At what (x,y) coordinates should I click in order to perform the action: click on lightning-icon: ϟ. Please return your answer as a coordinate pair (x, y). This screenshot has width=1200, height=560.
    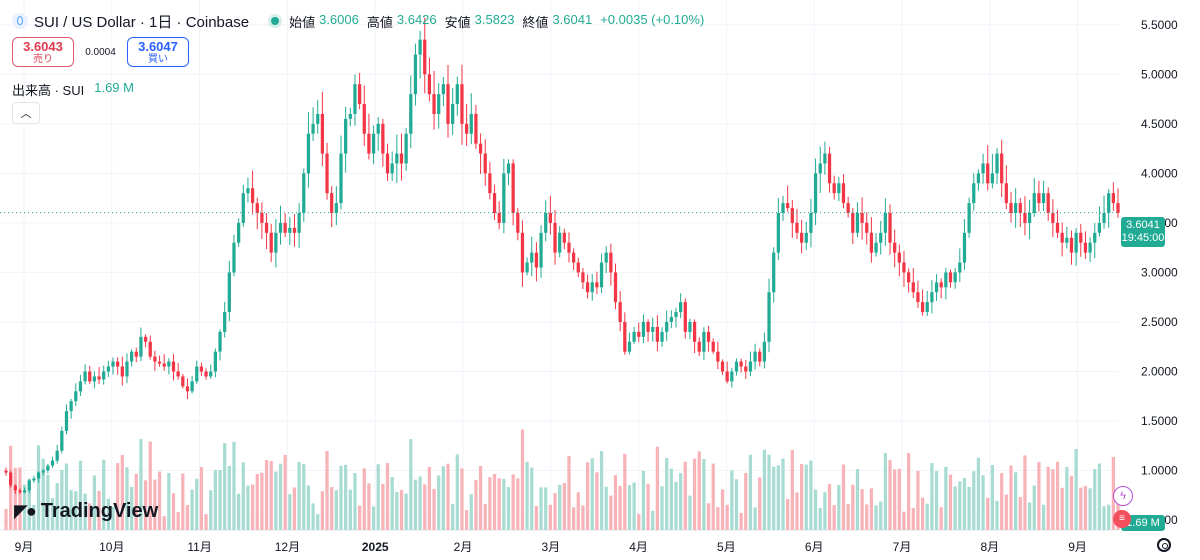
    Looking at the image, I should click on (1123, 496).